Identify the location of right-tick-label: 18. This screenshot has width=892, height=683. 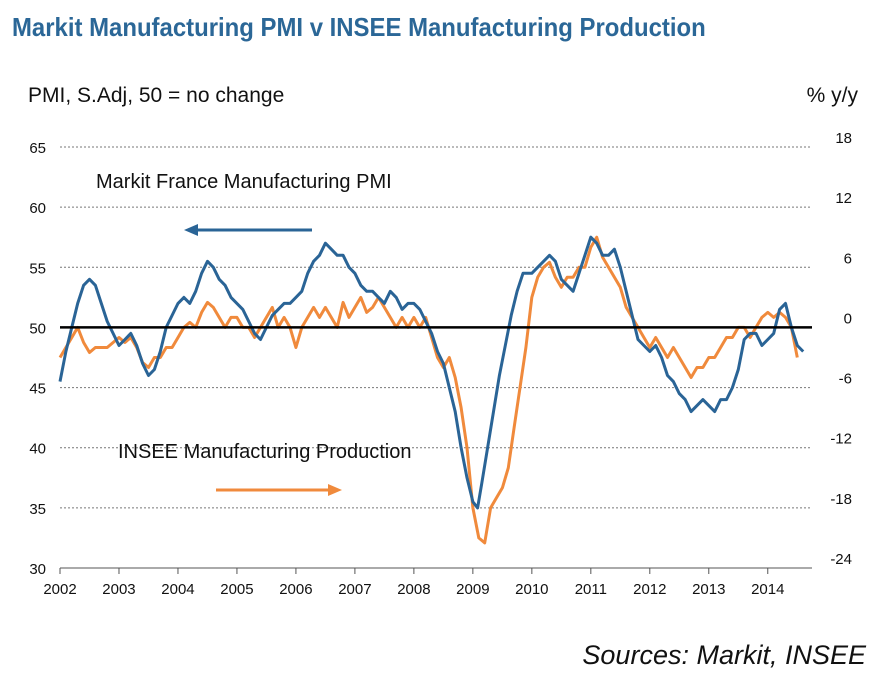
(843, 138).